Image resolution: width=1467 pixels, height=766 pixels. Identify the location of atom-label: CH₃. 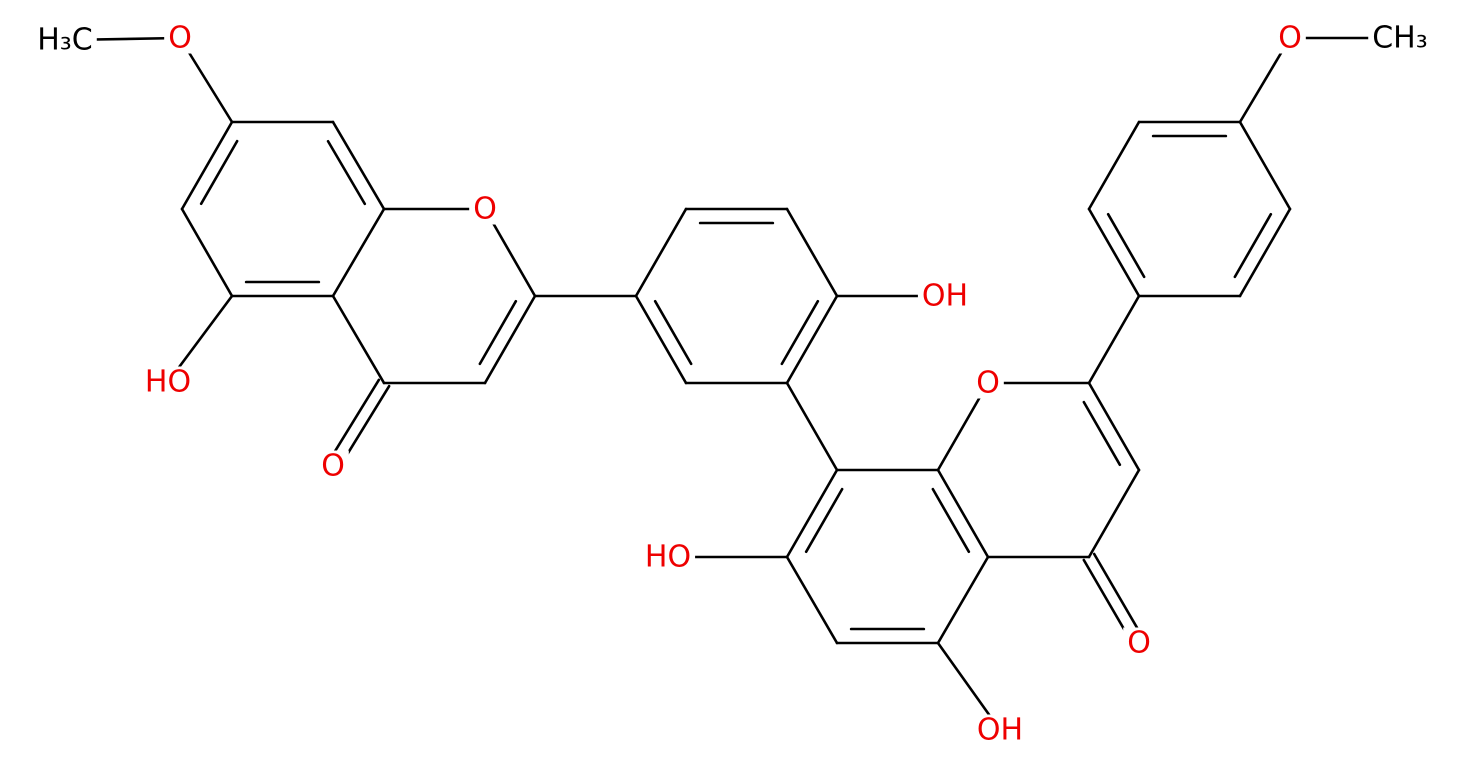
(1400, 38).